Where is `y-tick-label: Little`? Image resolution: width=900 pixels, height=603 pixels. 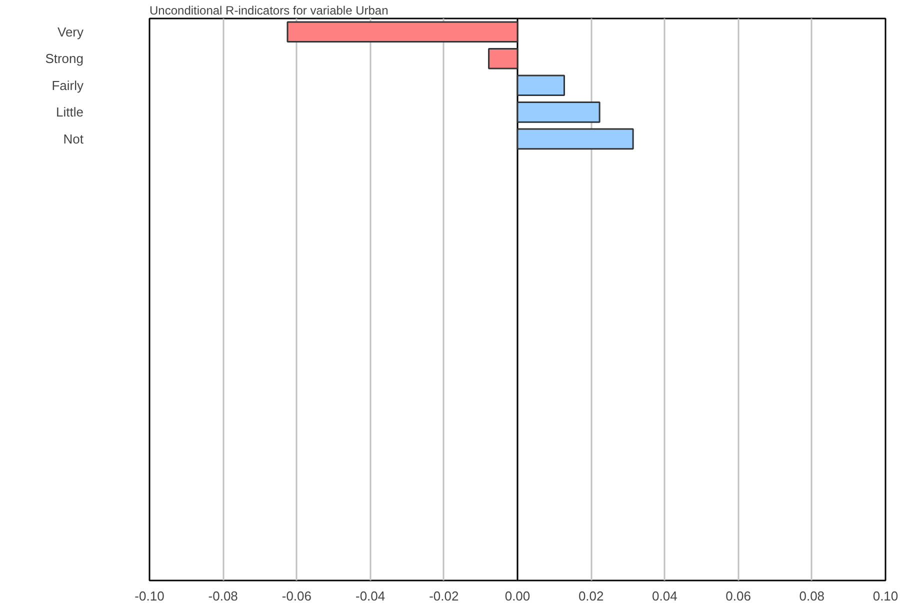 y-tick-label: Little is located at coordinates (70, 112).